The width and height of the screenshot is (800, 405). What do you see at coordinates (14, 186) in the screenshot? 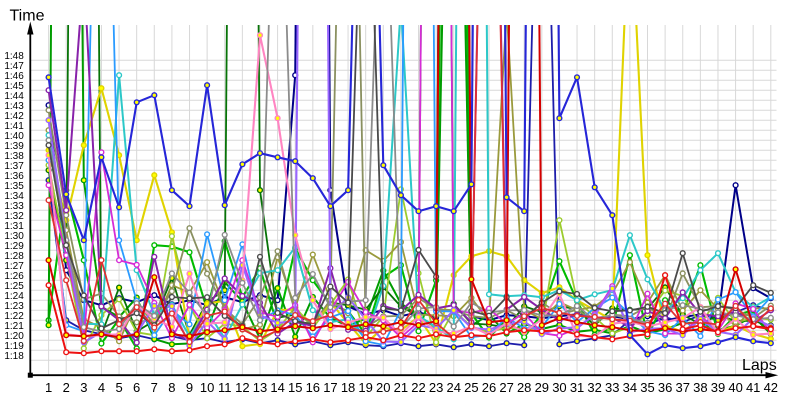
I see `svg-text: 1:35` at bounding box center [14, 186].